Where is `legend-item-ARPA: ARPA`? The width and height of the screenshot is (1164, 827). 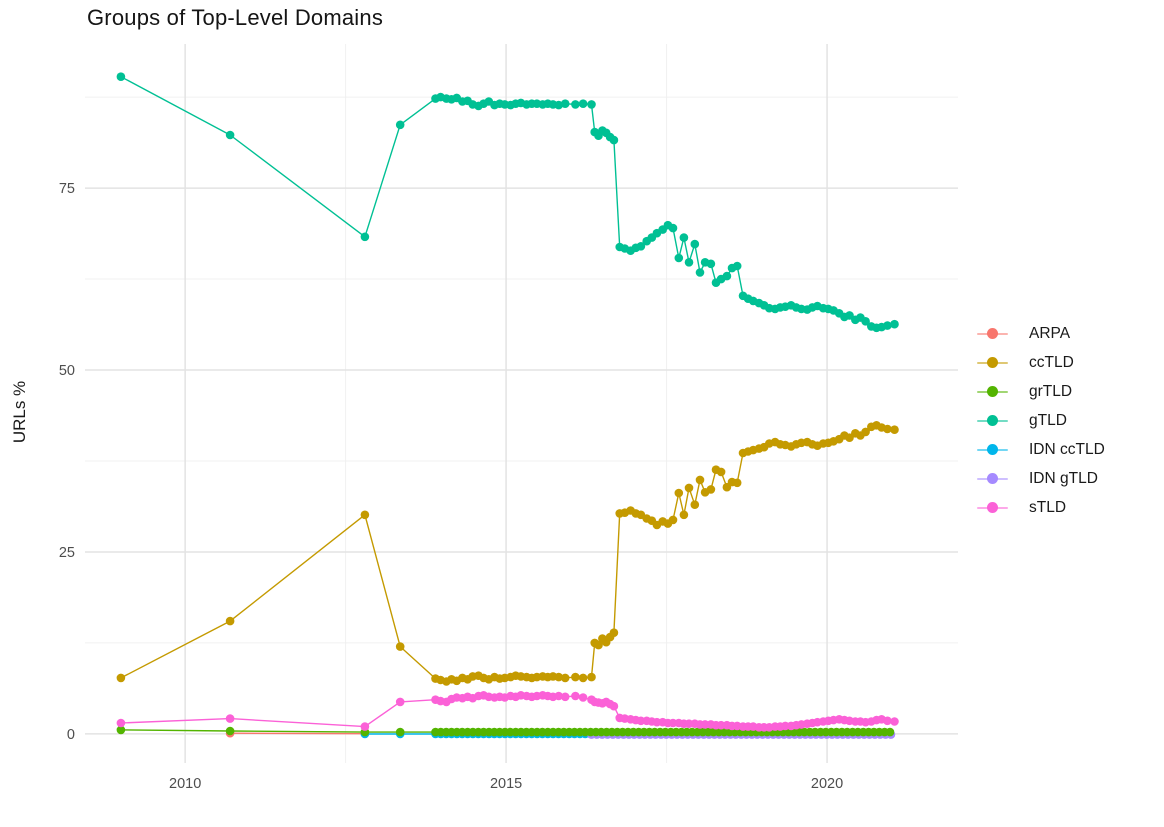
legend-item-ARPA: ARPA is located at coordinates (1041, 333).